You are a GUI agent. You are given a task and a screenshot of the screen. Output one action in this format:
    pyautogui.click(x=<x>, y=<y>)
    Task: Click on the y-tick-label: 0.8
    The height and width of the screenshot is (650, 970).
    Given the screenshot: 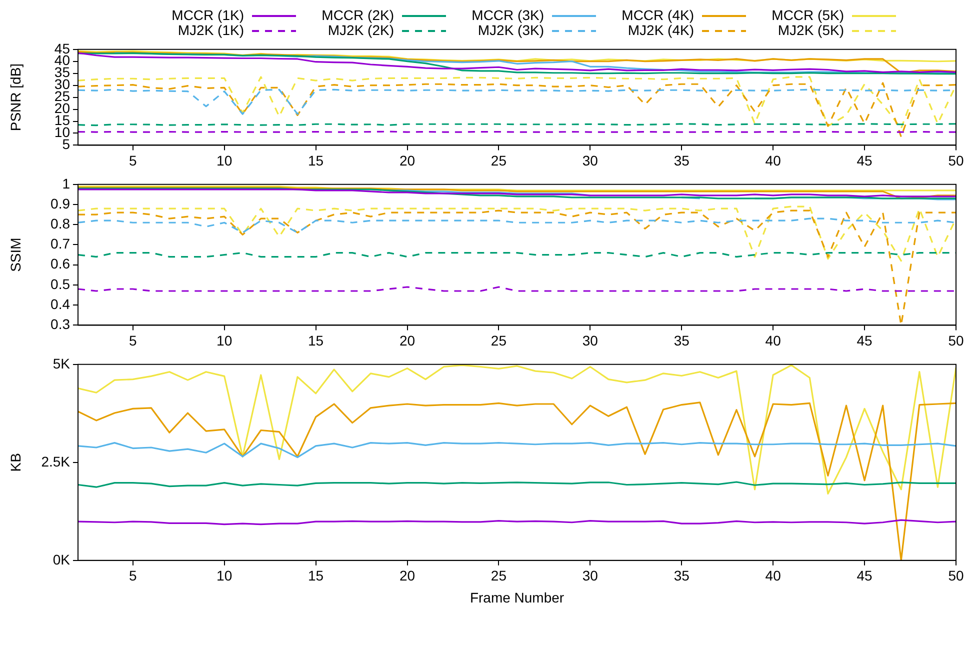 What is the action you would take?
    pyautogui.click(x=60, y=223)
    